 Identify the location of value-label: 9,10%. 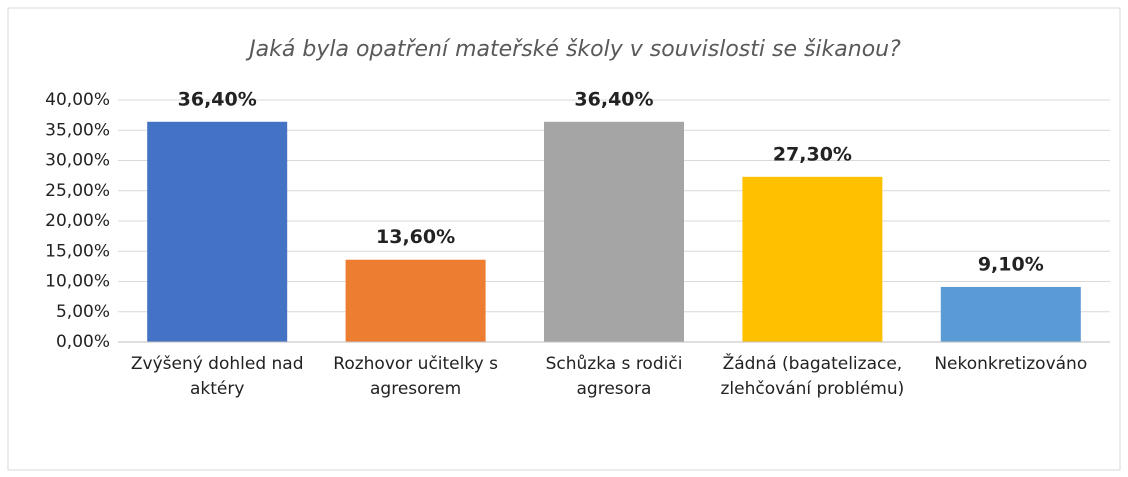
(1011, 264).